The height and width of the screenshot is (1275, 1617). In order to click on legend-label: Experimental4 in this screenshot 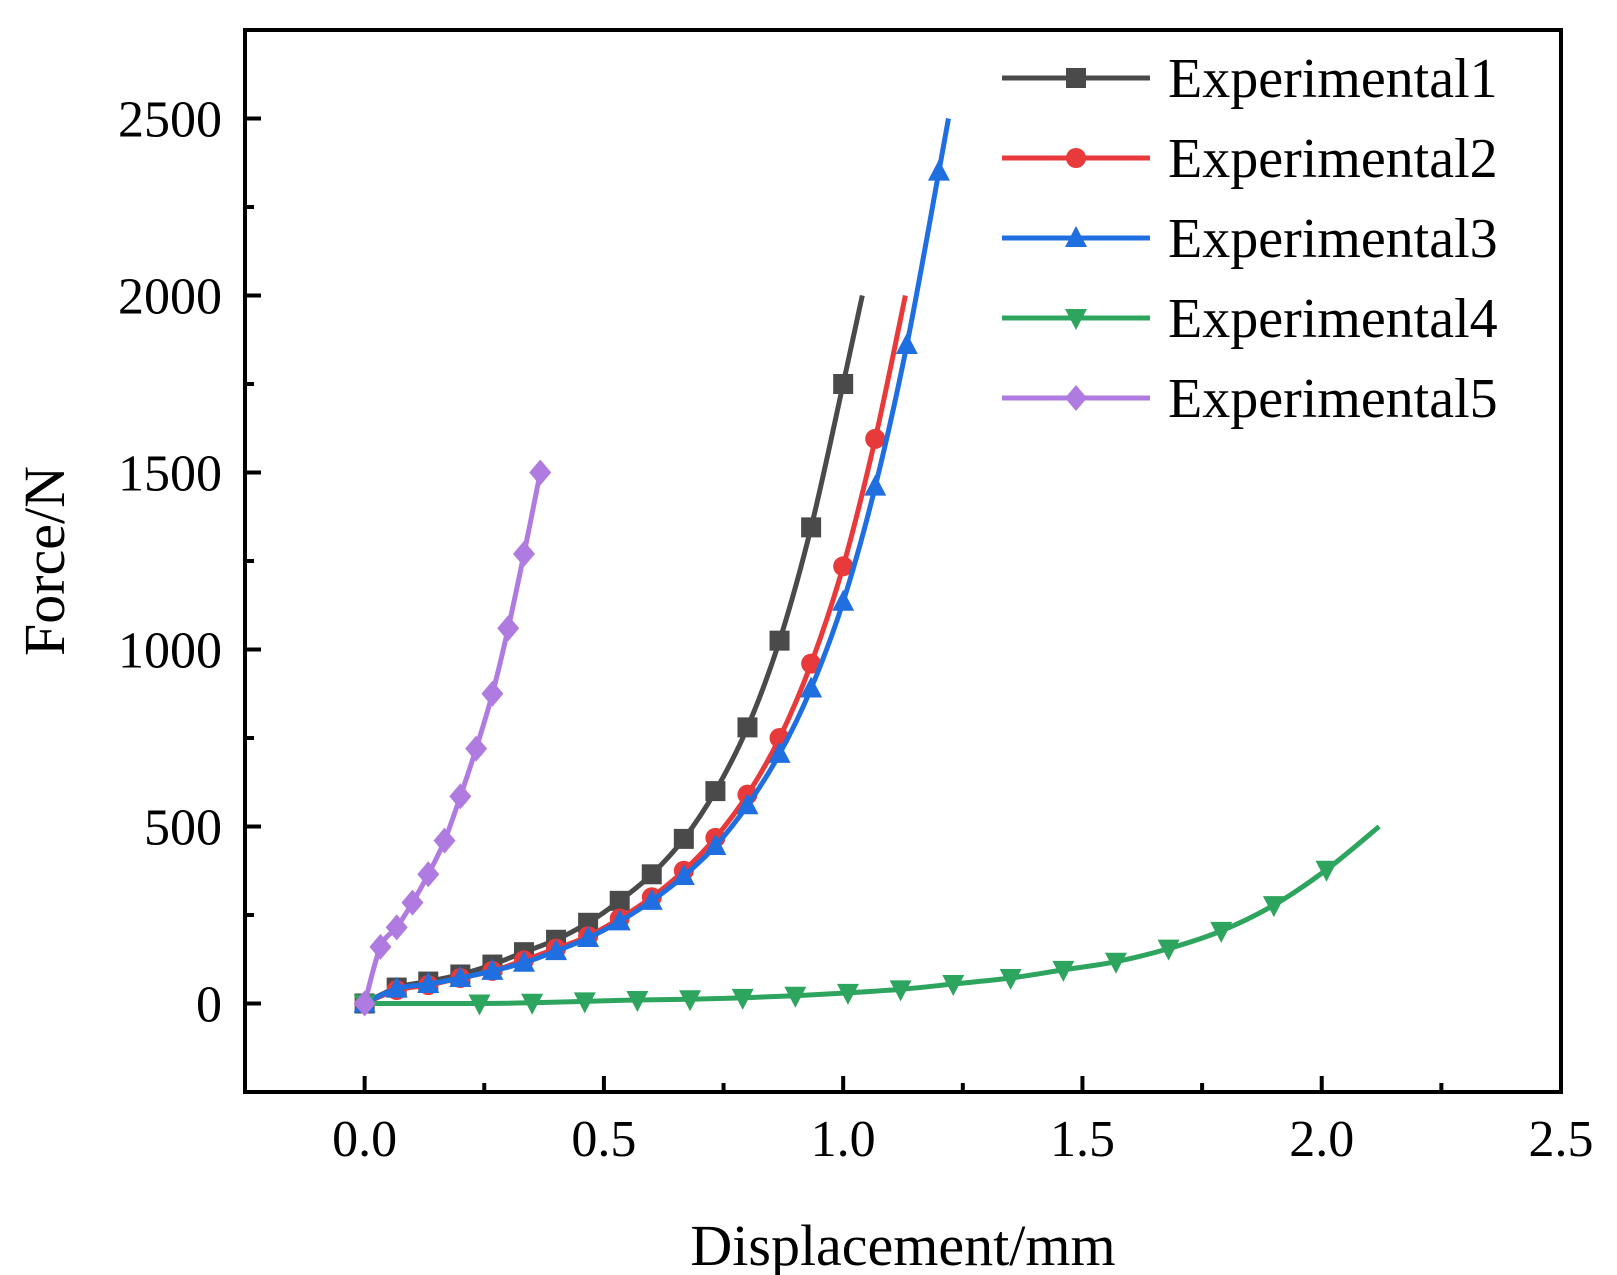, I will do `click(1333, 319)`.